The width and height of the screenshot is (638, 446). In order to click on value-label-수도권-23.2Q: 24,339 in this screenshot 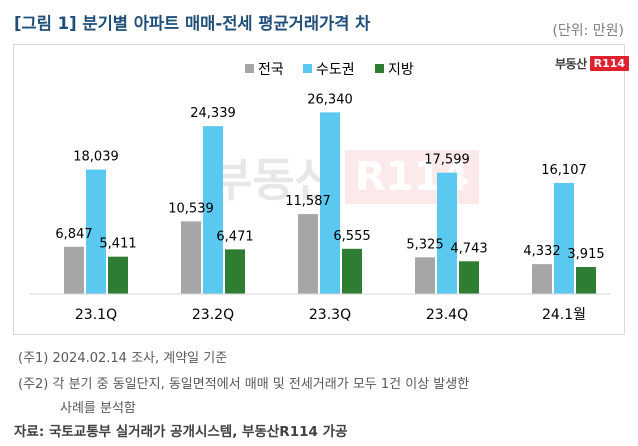, I will do `click(213, 113)`.